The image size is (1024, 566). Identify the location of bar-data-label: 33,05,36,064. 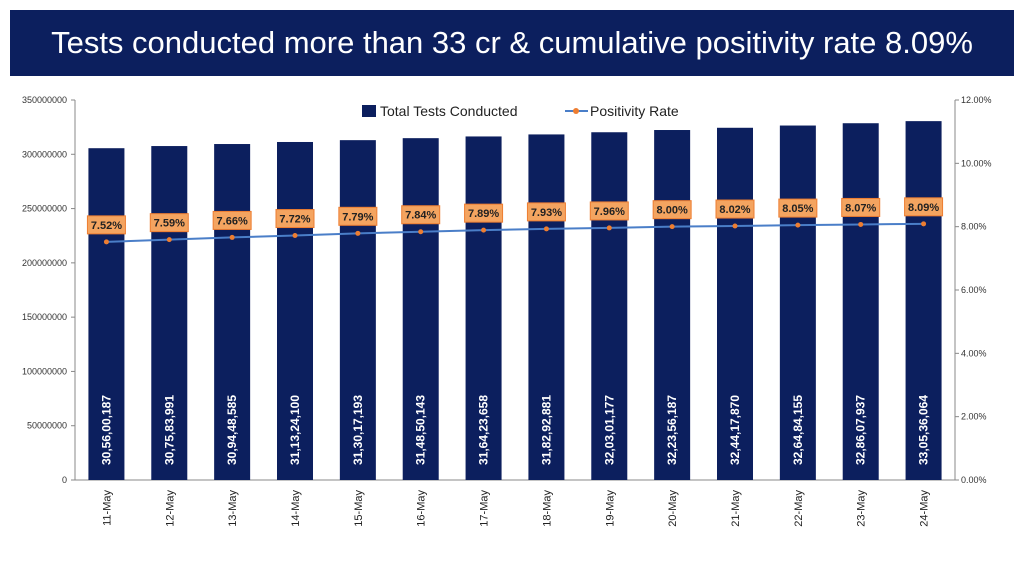
(924, 430).